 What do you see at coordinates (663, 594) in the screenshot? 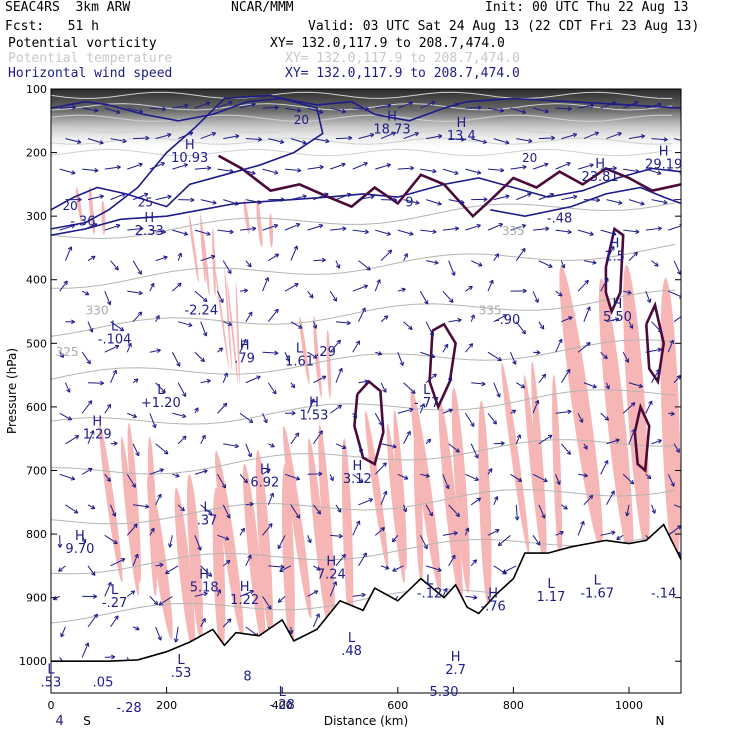
I see `extremum-value: -.14` at bounding box center [663, 594].